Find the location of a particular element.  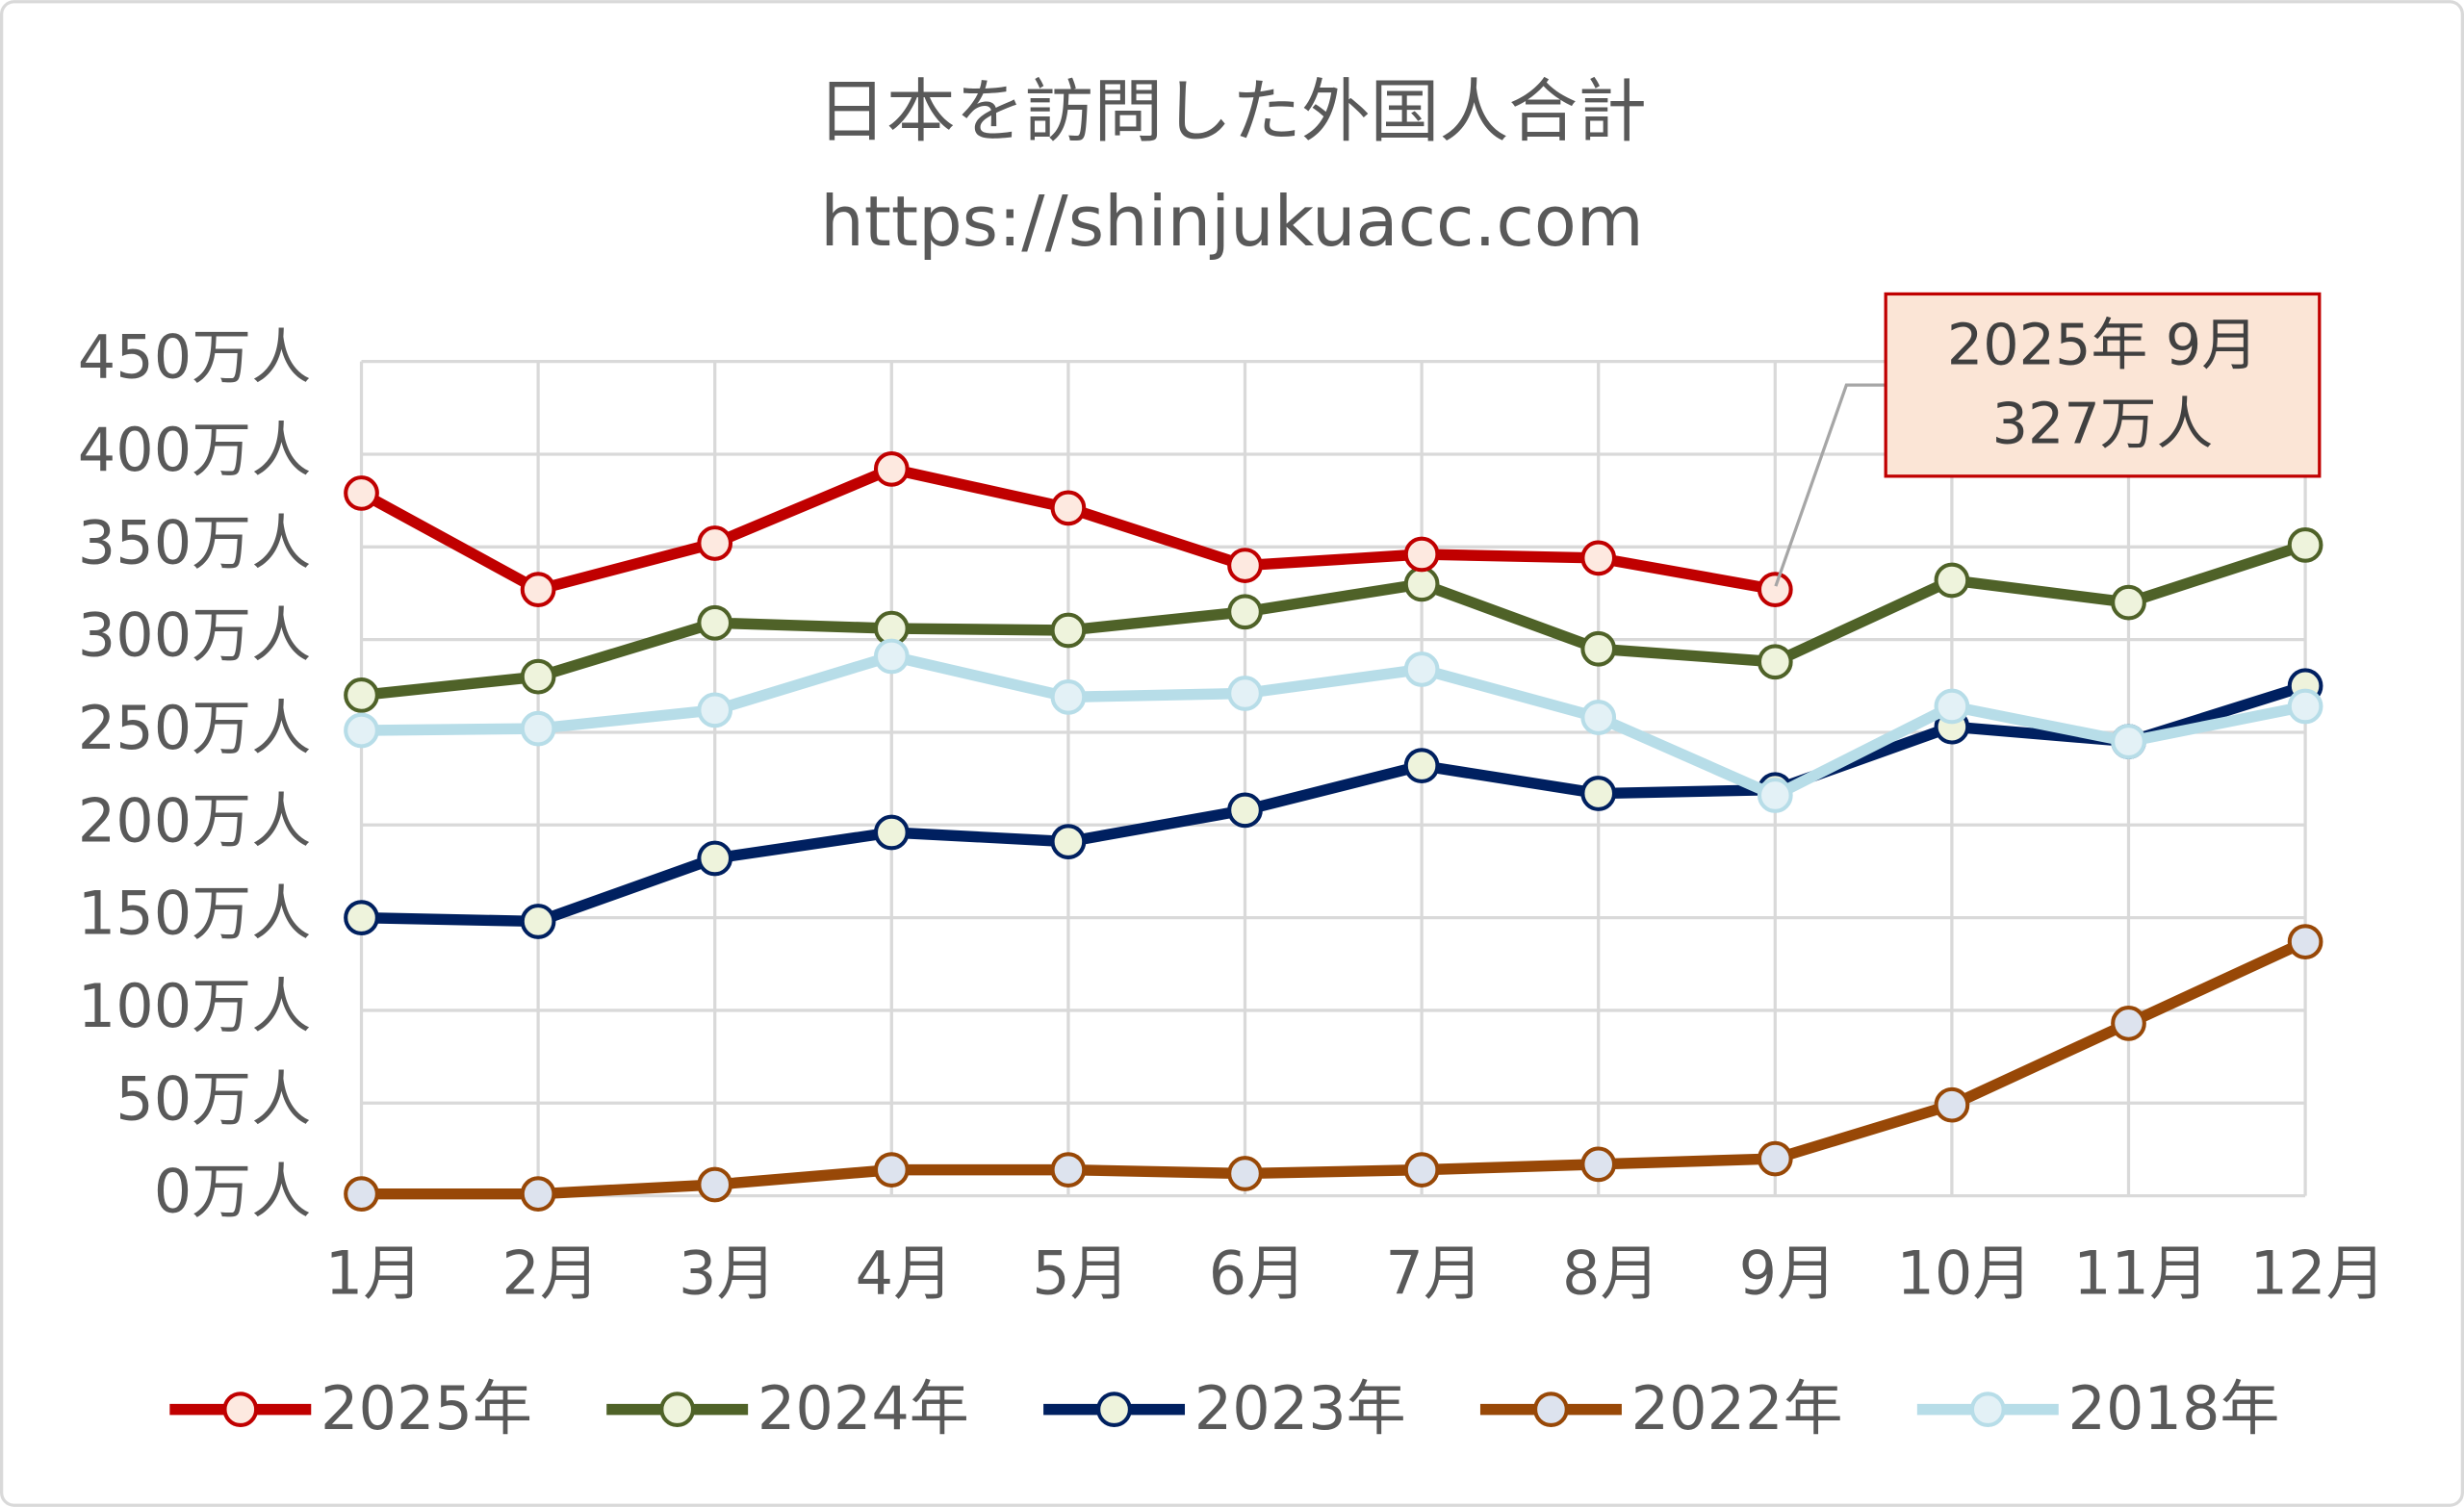

y-tick-label: 100万人 is located at coordinates (194, 1006).